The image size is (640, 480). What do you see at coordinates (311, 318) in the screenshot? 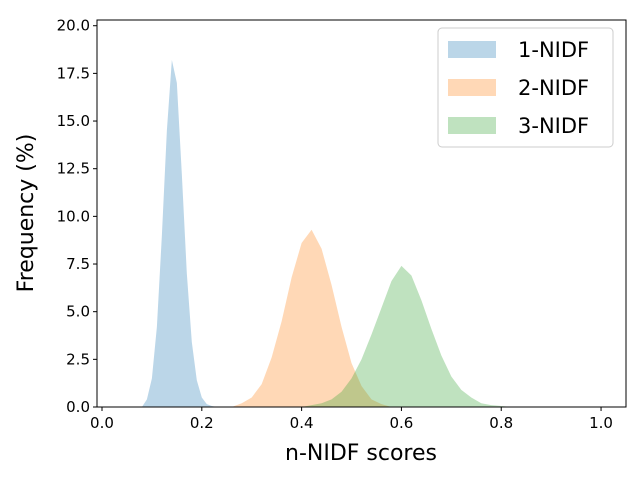
I see `series-area-2-nidf` at bounding box center [311, 318].